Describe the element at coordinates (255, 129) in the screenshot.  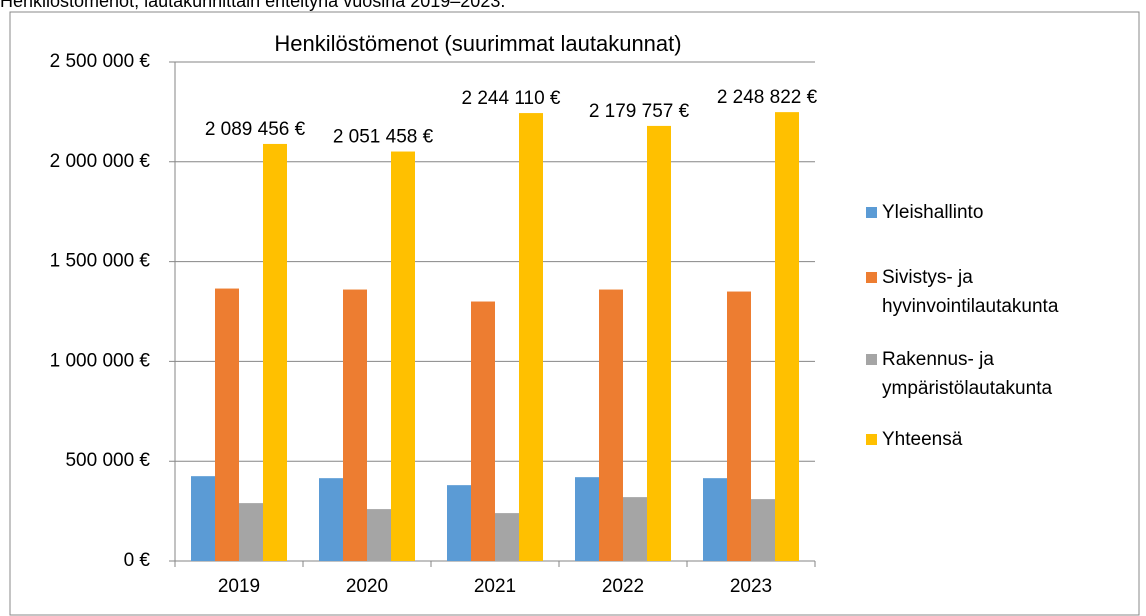
I see `data-label: 2 089 456 €` at that location.